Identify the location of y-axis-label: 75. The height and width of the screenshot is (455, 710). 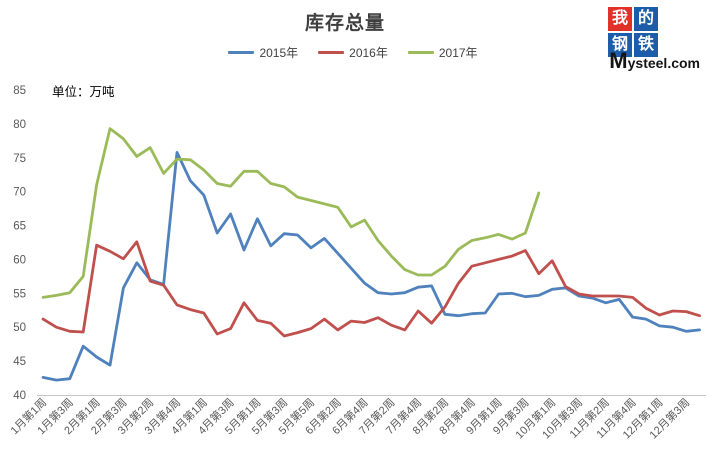
(19, 159).